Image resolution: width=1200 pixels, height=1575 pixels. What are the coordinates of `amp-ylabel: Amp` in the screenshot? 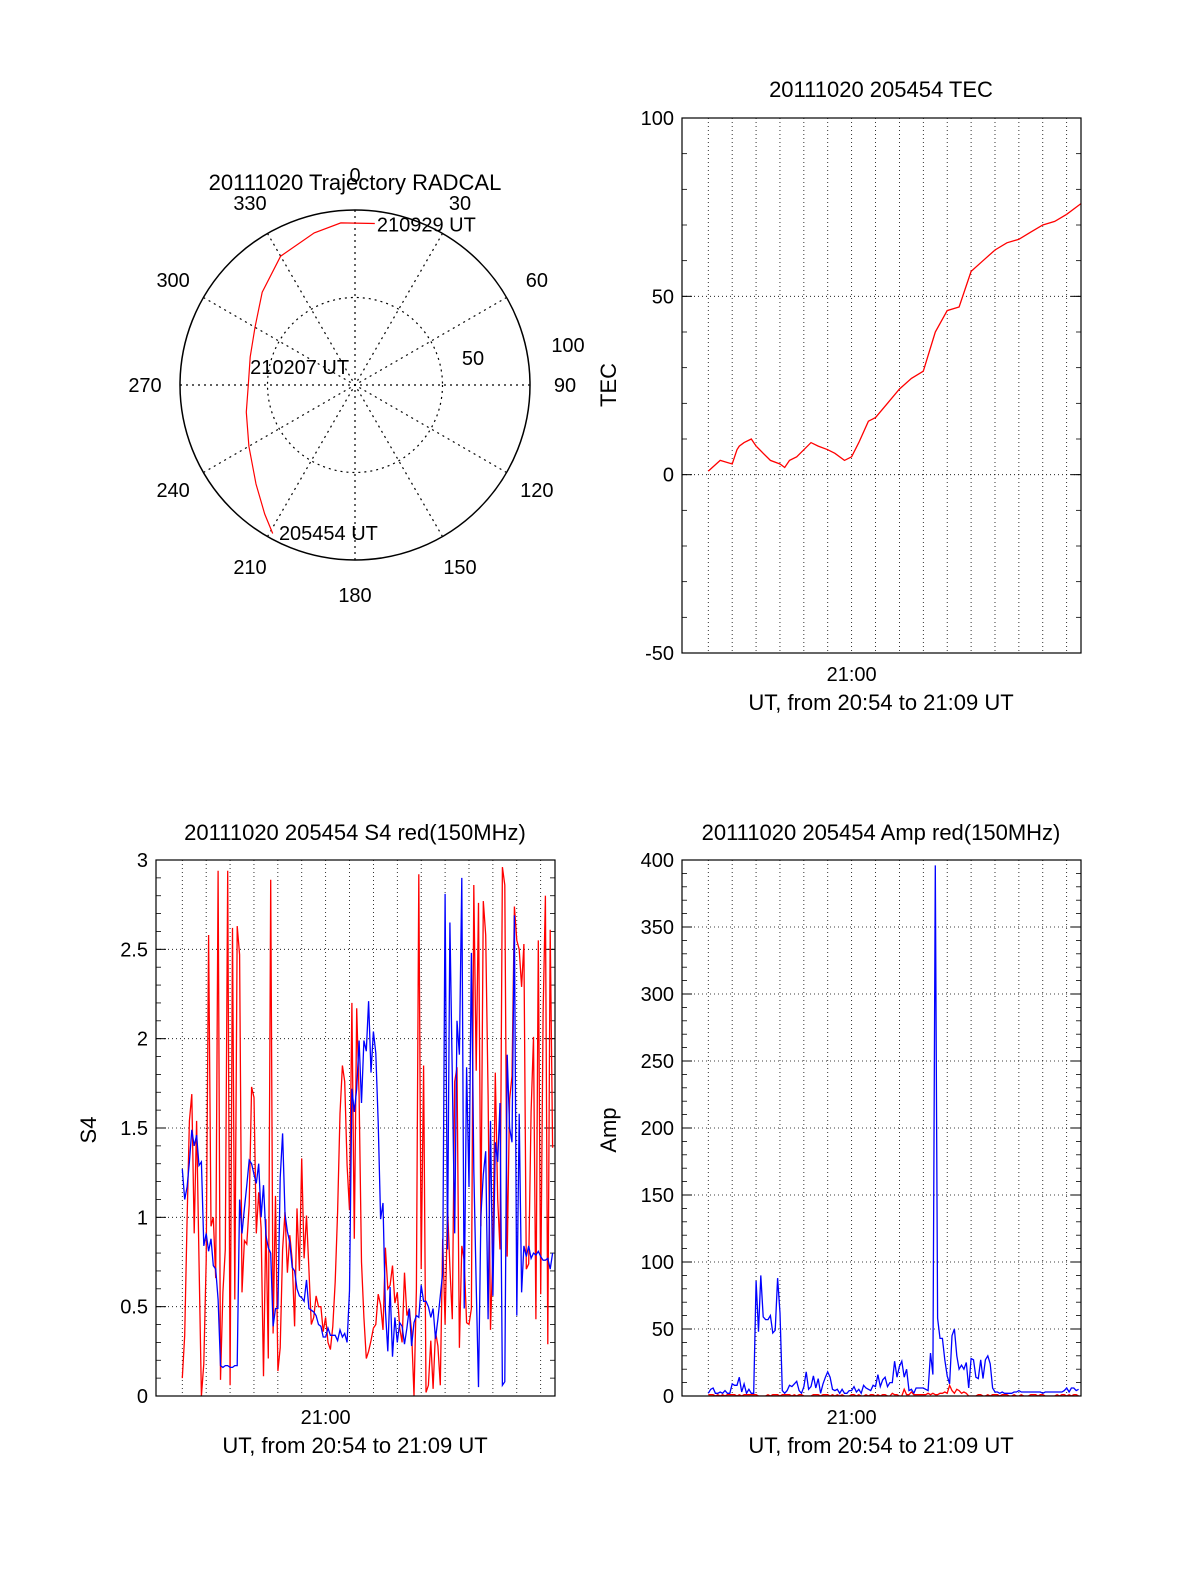 It's located at (608, 1129).